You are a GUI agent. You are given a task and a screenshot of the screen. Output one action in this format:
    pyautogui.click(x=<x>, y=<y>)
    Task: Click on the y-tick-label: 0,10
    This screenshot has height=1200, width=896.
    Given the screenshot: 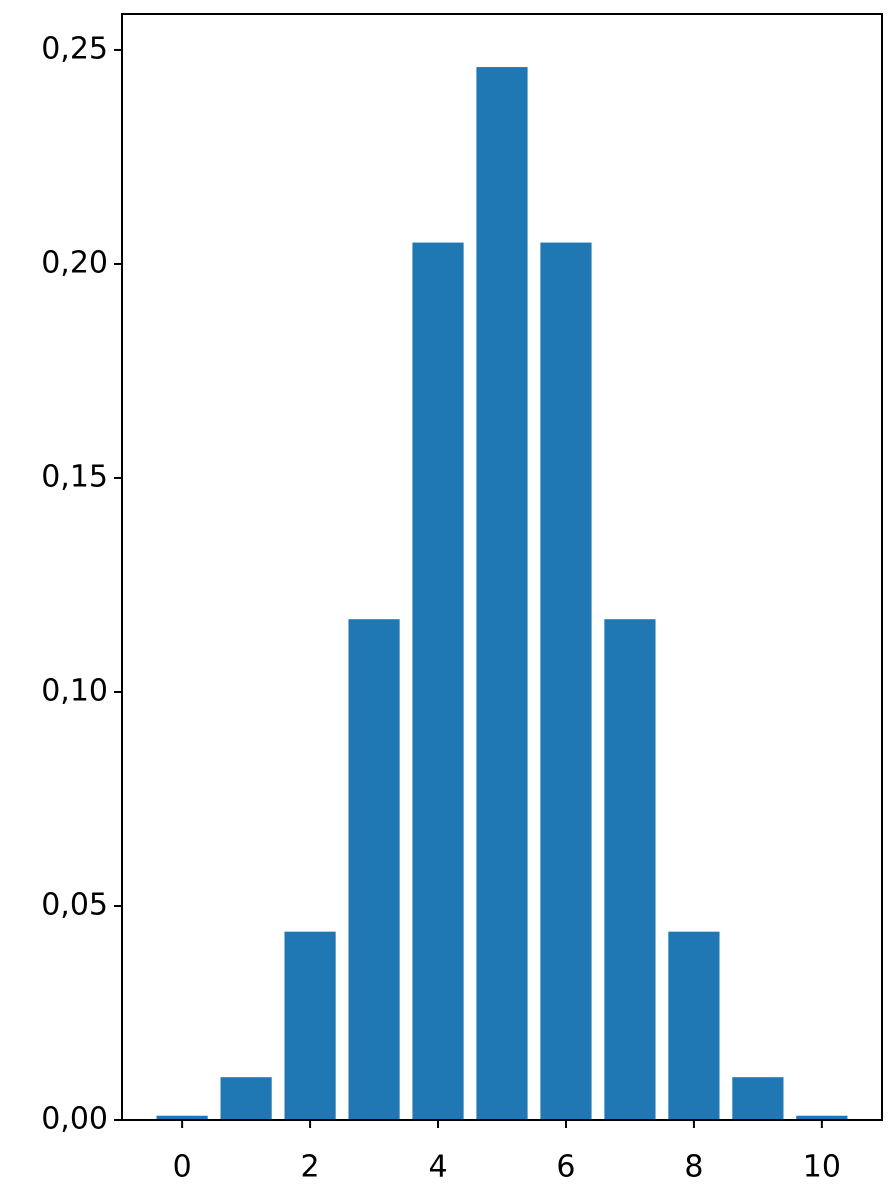 What is the action you would take?
    pyautogui.click(x=74, y=690)
    